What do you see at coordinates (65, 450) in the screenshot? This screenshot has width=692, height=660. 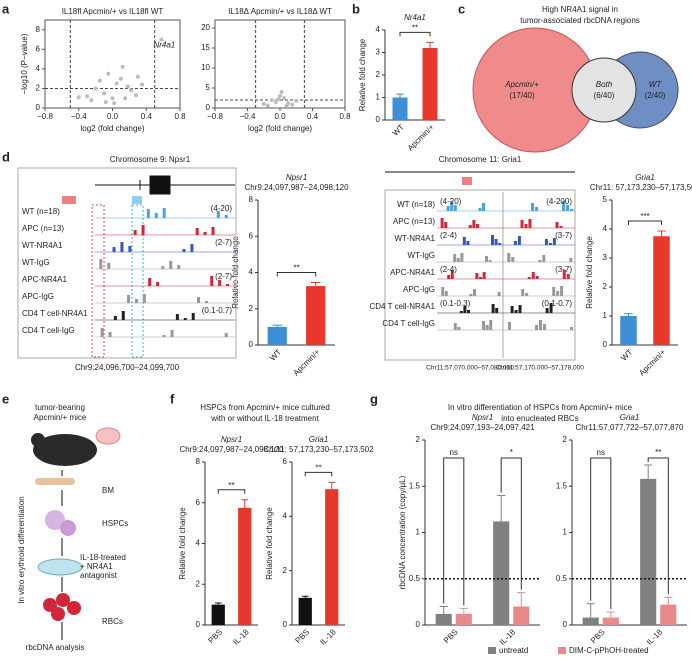 I see `mouse-icon` at bounding box center [65, 450].